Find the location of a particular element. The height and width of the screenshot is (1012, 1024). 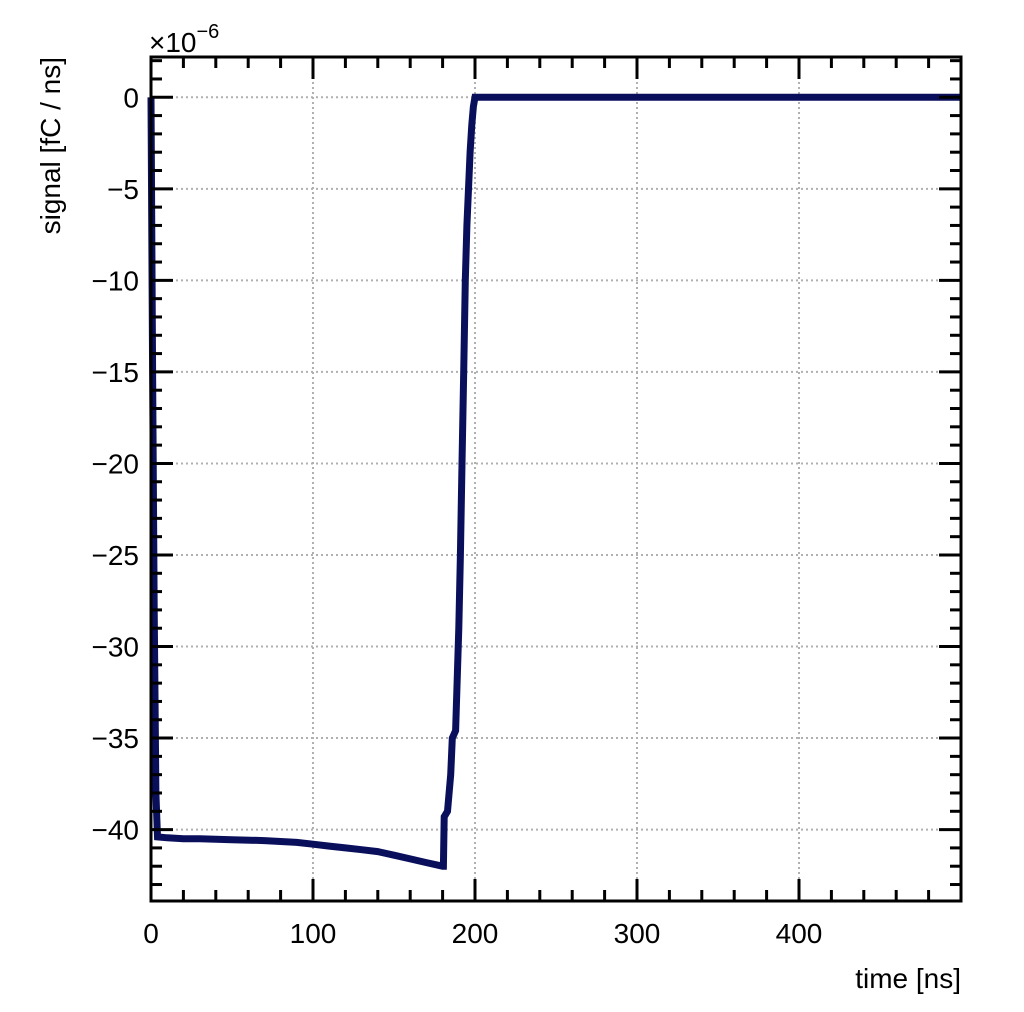

y-axis-label: signal [fC / ns] is located at coordinates (50, 145).